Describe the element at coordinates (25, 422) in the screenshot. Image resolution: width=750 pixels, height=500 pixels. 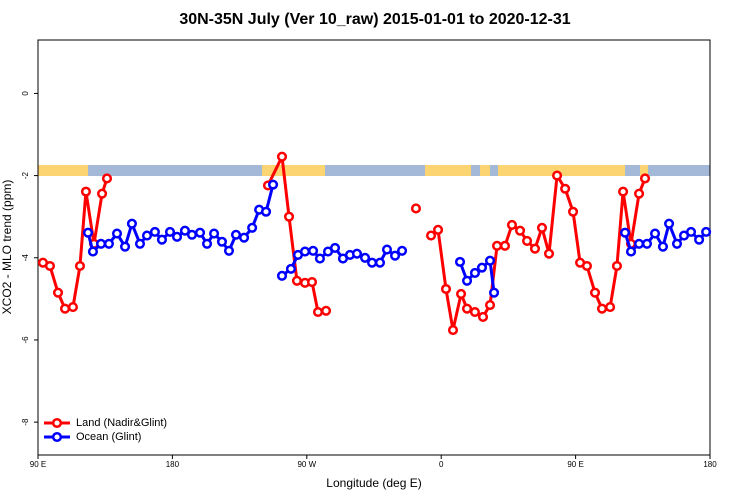
I see `y-tick-label: -8` at that location.